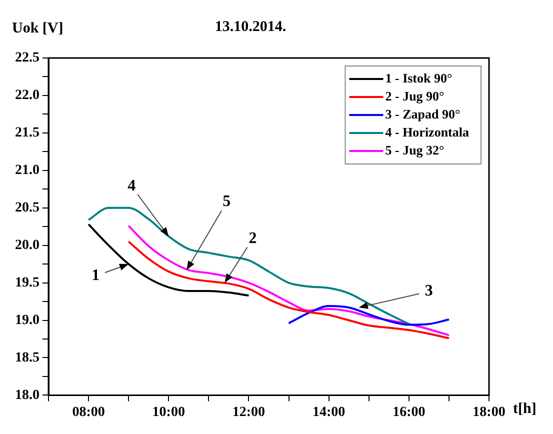  I want to click on legend-label: 3 - Zapad 90°, so click(422, 114).